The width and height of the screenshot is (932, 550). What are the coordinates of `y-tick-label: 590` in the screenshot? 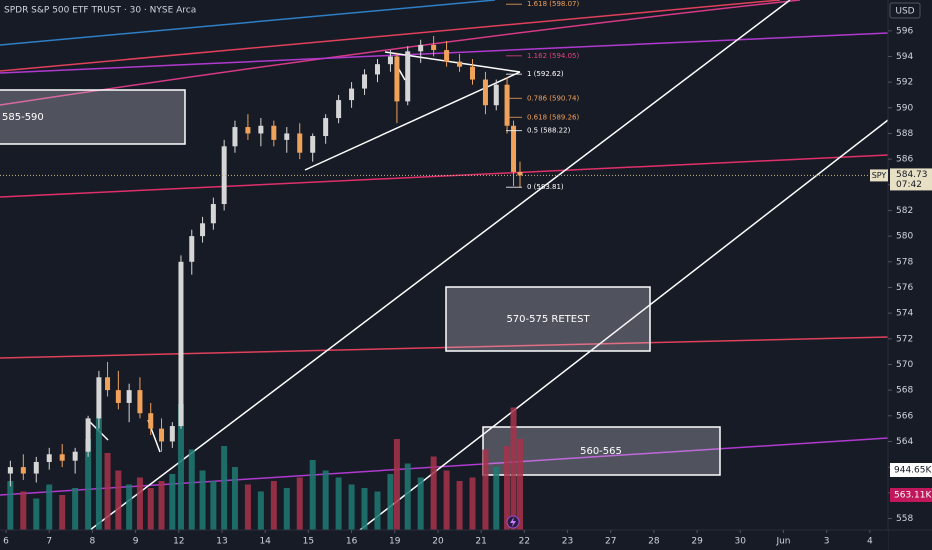 It's located at (904, 108).